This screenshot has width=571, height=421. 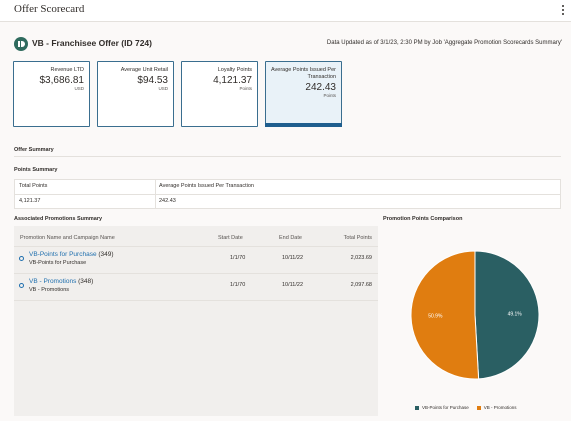 I want to click on average-points-value: 242.43, so click(x=167, y=201).